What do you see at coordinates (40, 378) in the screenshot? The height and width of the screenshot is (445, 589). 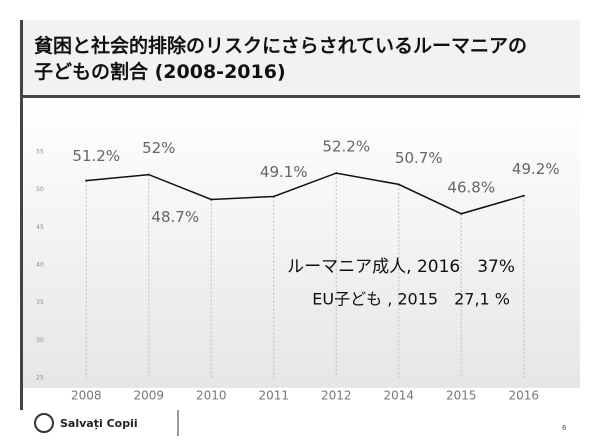 I see `y-tick-label: 25` at bounding box center [40, 378].